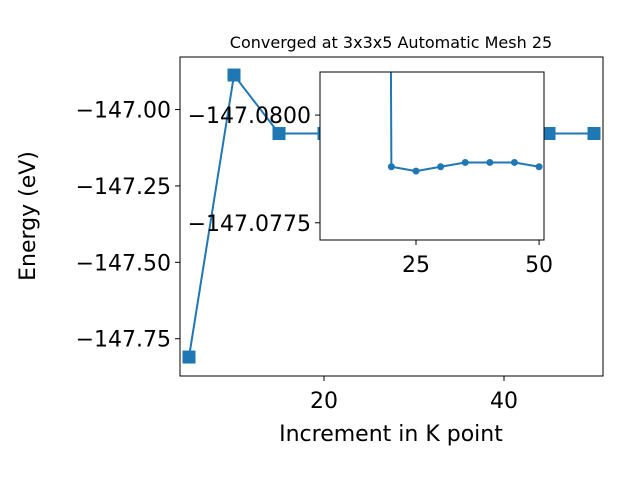 The width and height of the screenshot is (640, 480). Describe the element at coordinates (249, 224) in the screenshot. I see `inset-y-tick-label: −147.0775` at that location.